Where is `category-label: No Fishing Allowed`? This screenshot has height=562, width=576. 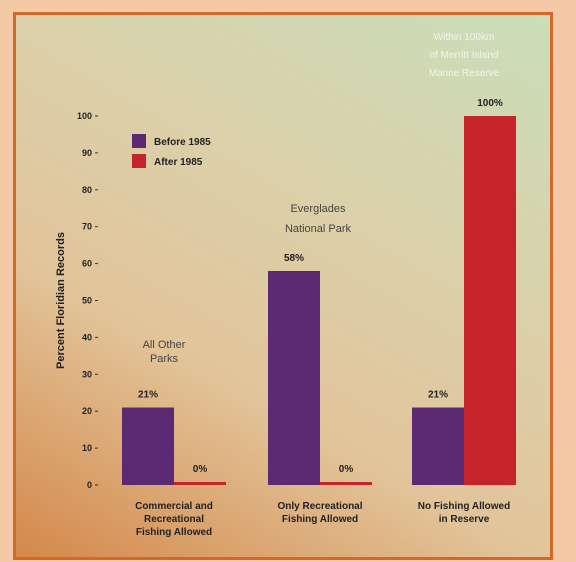 category-label: No Fishing Allowed is located at coordinates (464, 506).